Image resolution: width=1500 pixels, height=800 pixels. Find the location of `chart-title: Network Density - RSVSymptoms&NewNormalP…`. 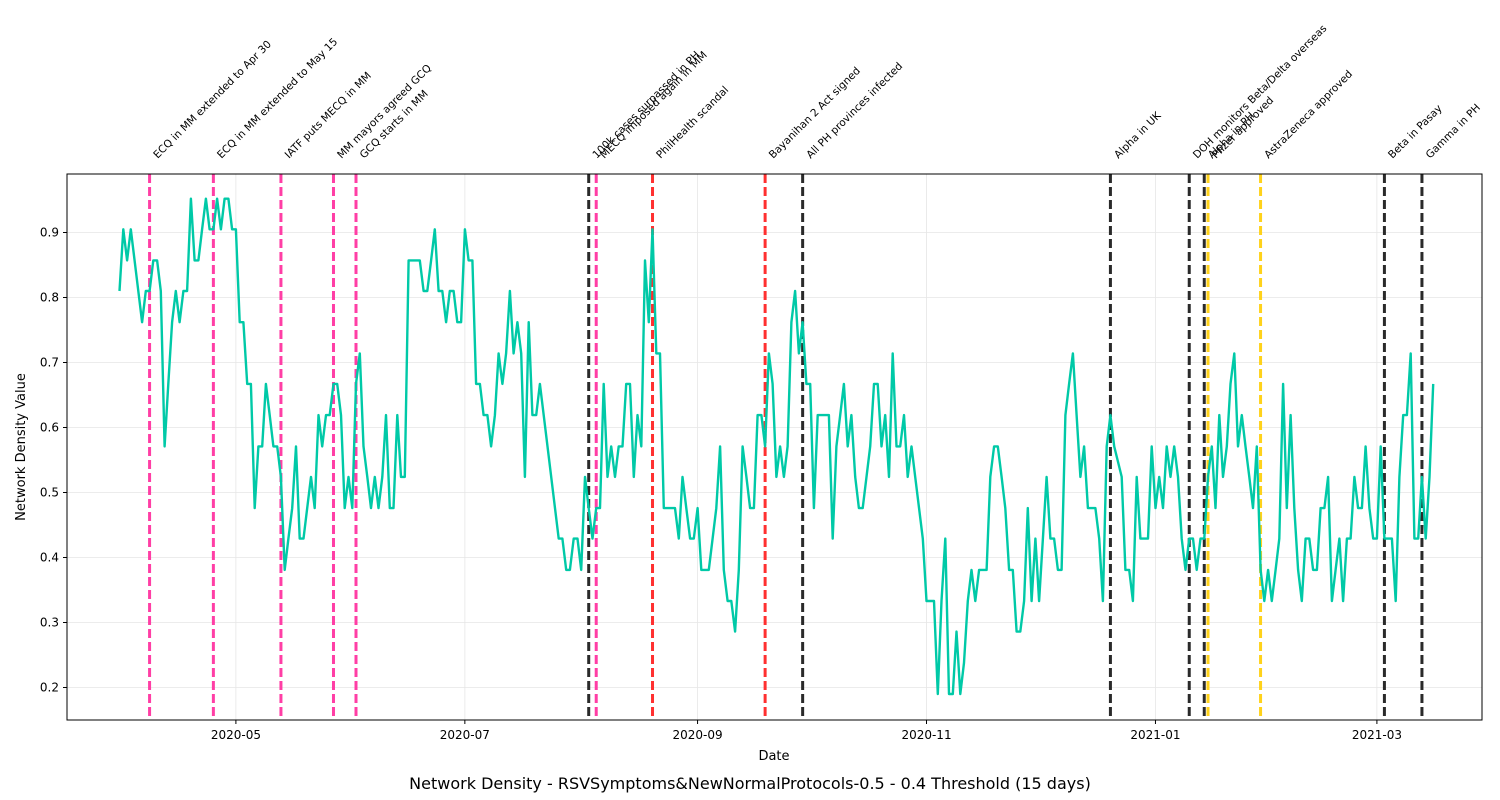

chart-title: Network Density - RSVSymptoms&NewNormalP… is located at coordinates (750, 783).